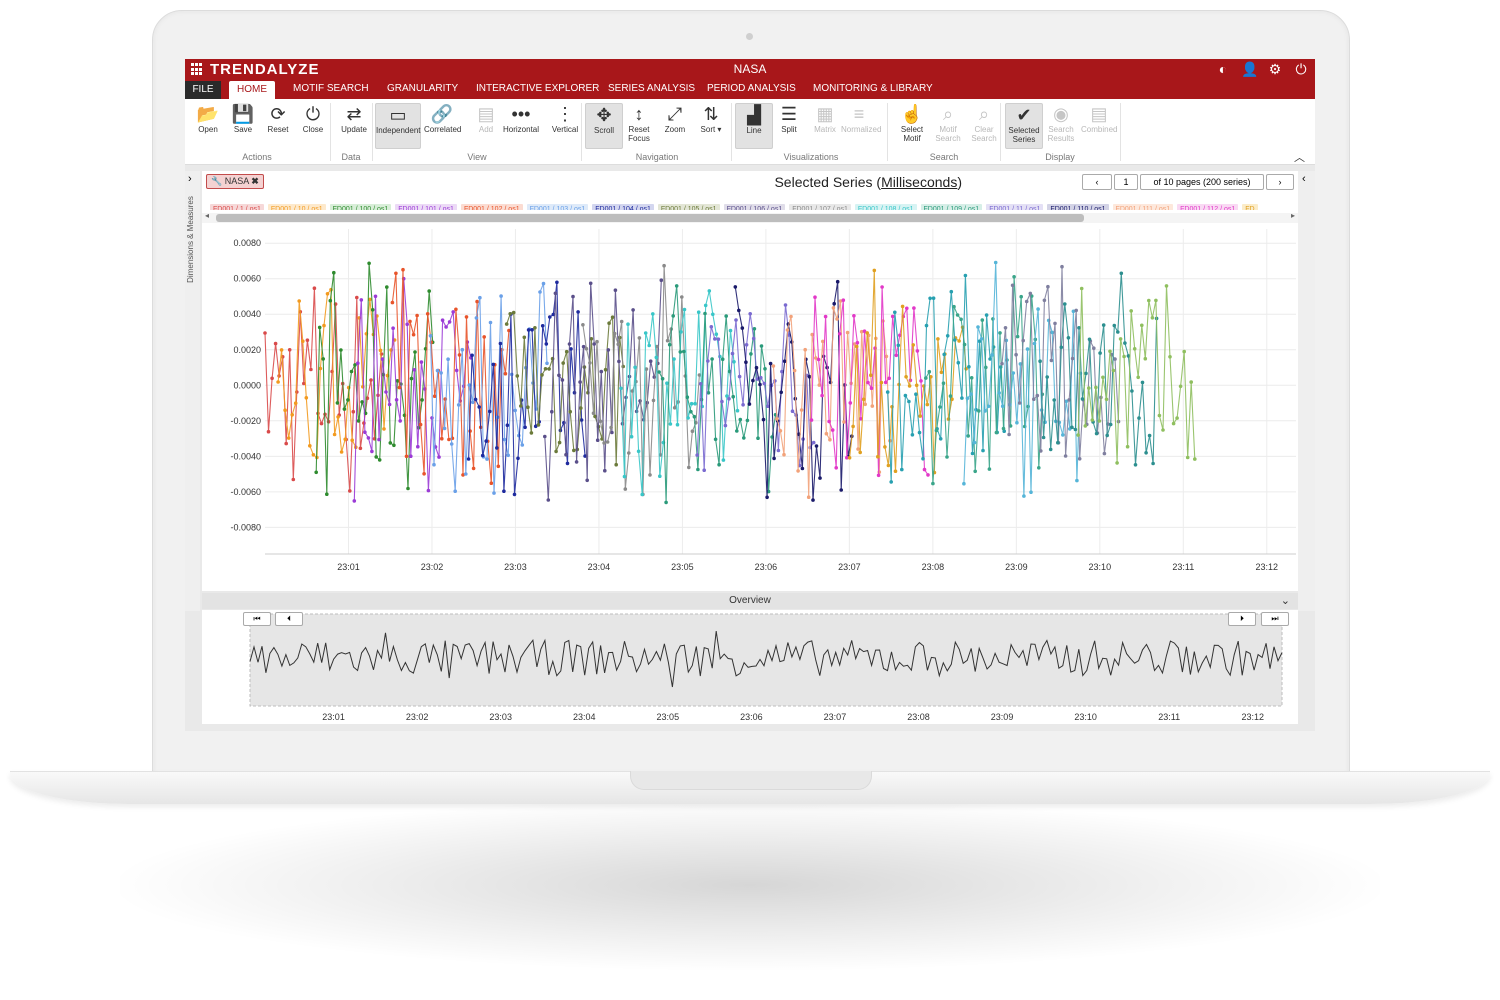  Describe the element at coordinates (257, 619) in the screenshot. I see `first-page-button: ⏮` at that location.